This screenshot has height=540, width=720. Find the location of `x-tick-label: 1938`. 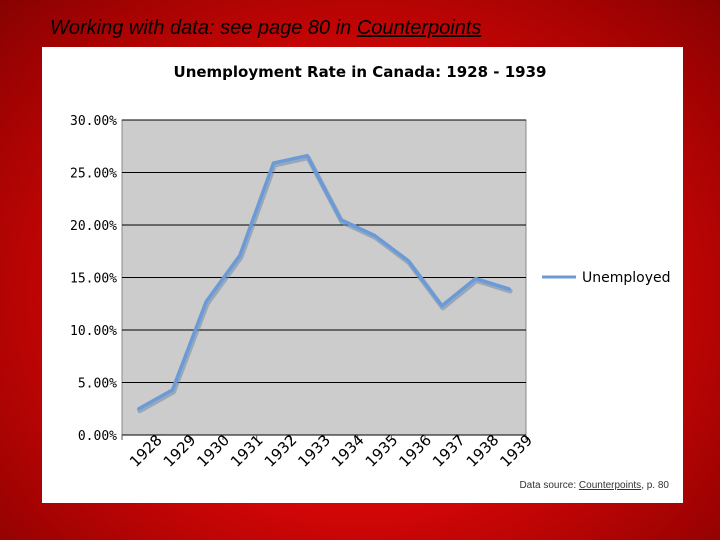

x-tick-label: 1938 is located at coordinates (483, 451).